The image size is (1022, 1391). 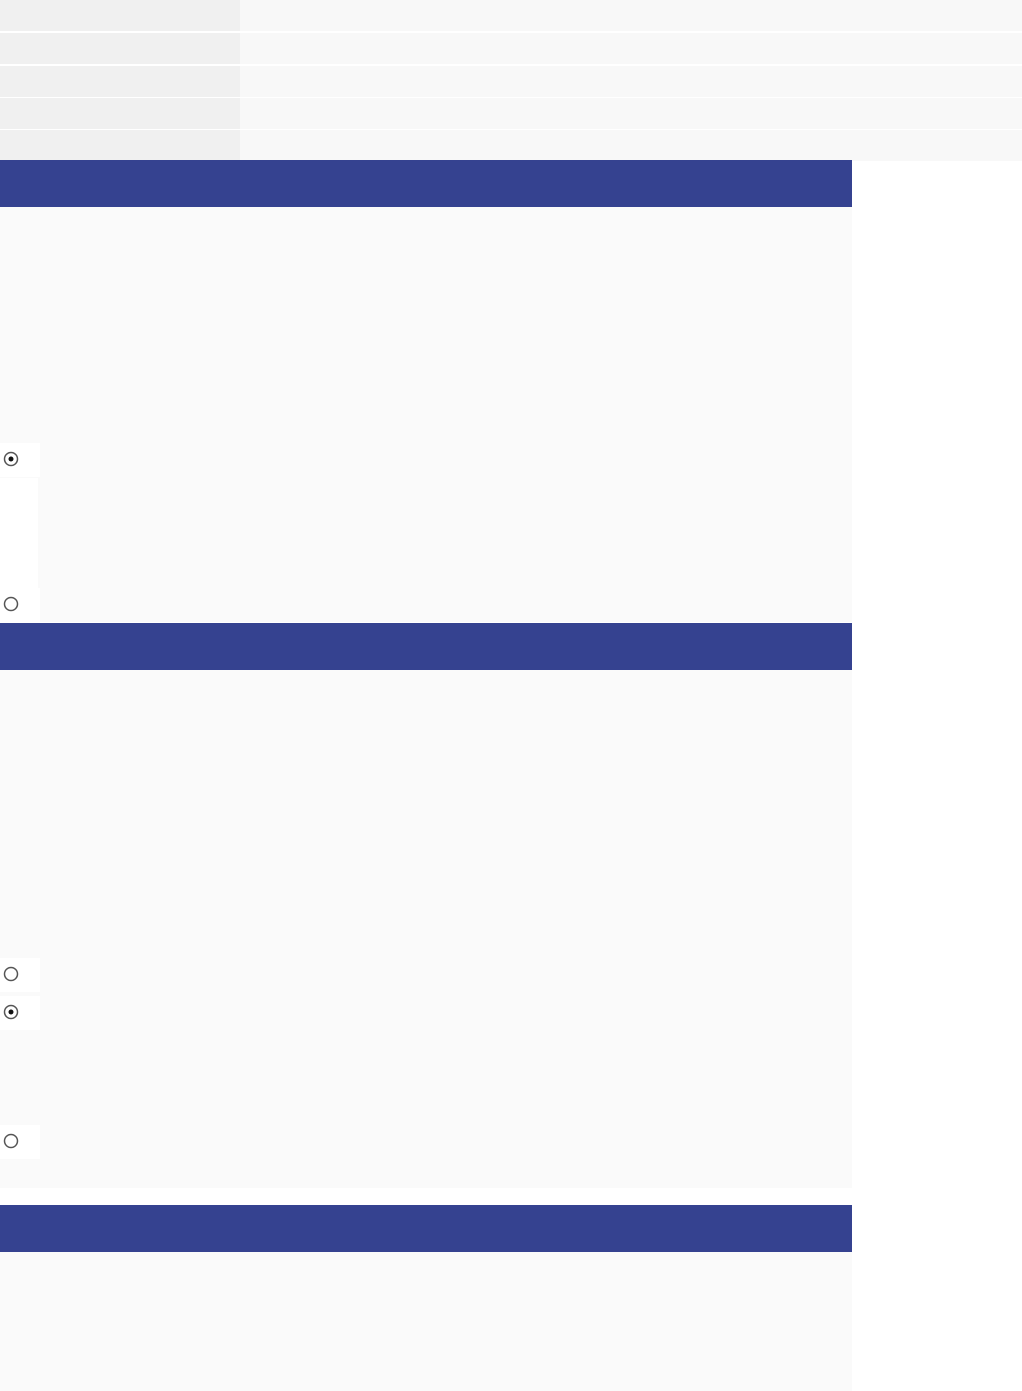 I want to click on indent-strip, so click(x=19, y=534).